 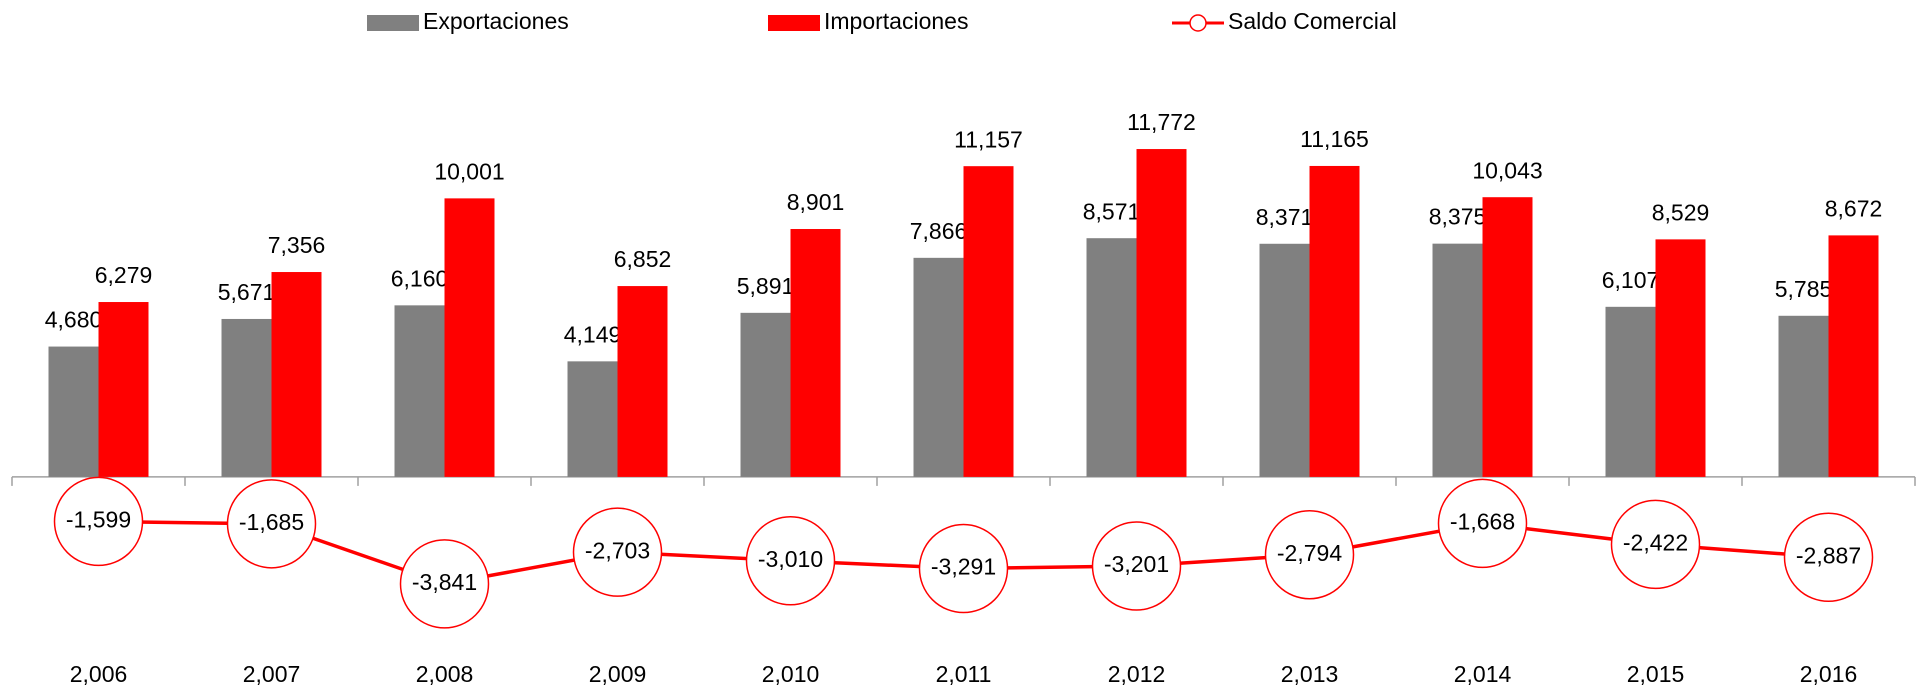 I want to click on data-label: -3,841, so click(x=444, y=582).